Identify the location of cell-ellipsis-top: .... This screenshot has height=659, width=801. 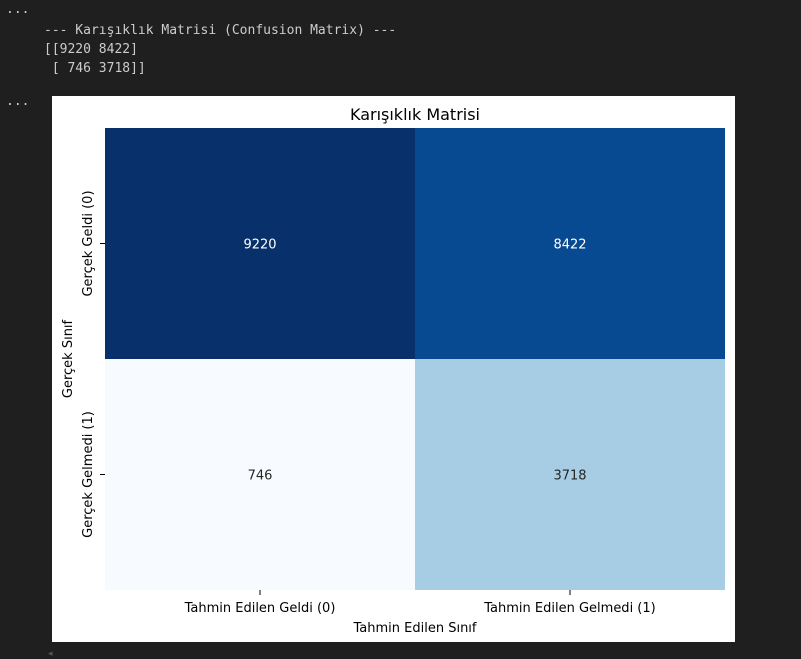
(18, 9).